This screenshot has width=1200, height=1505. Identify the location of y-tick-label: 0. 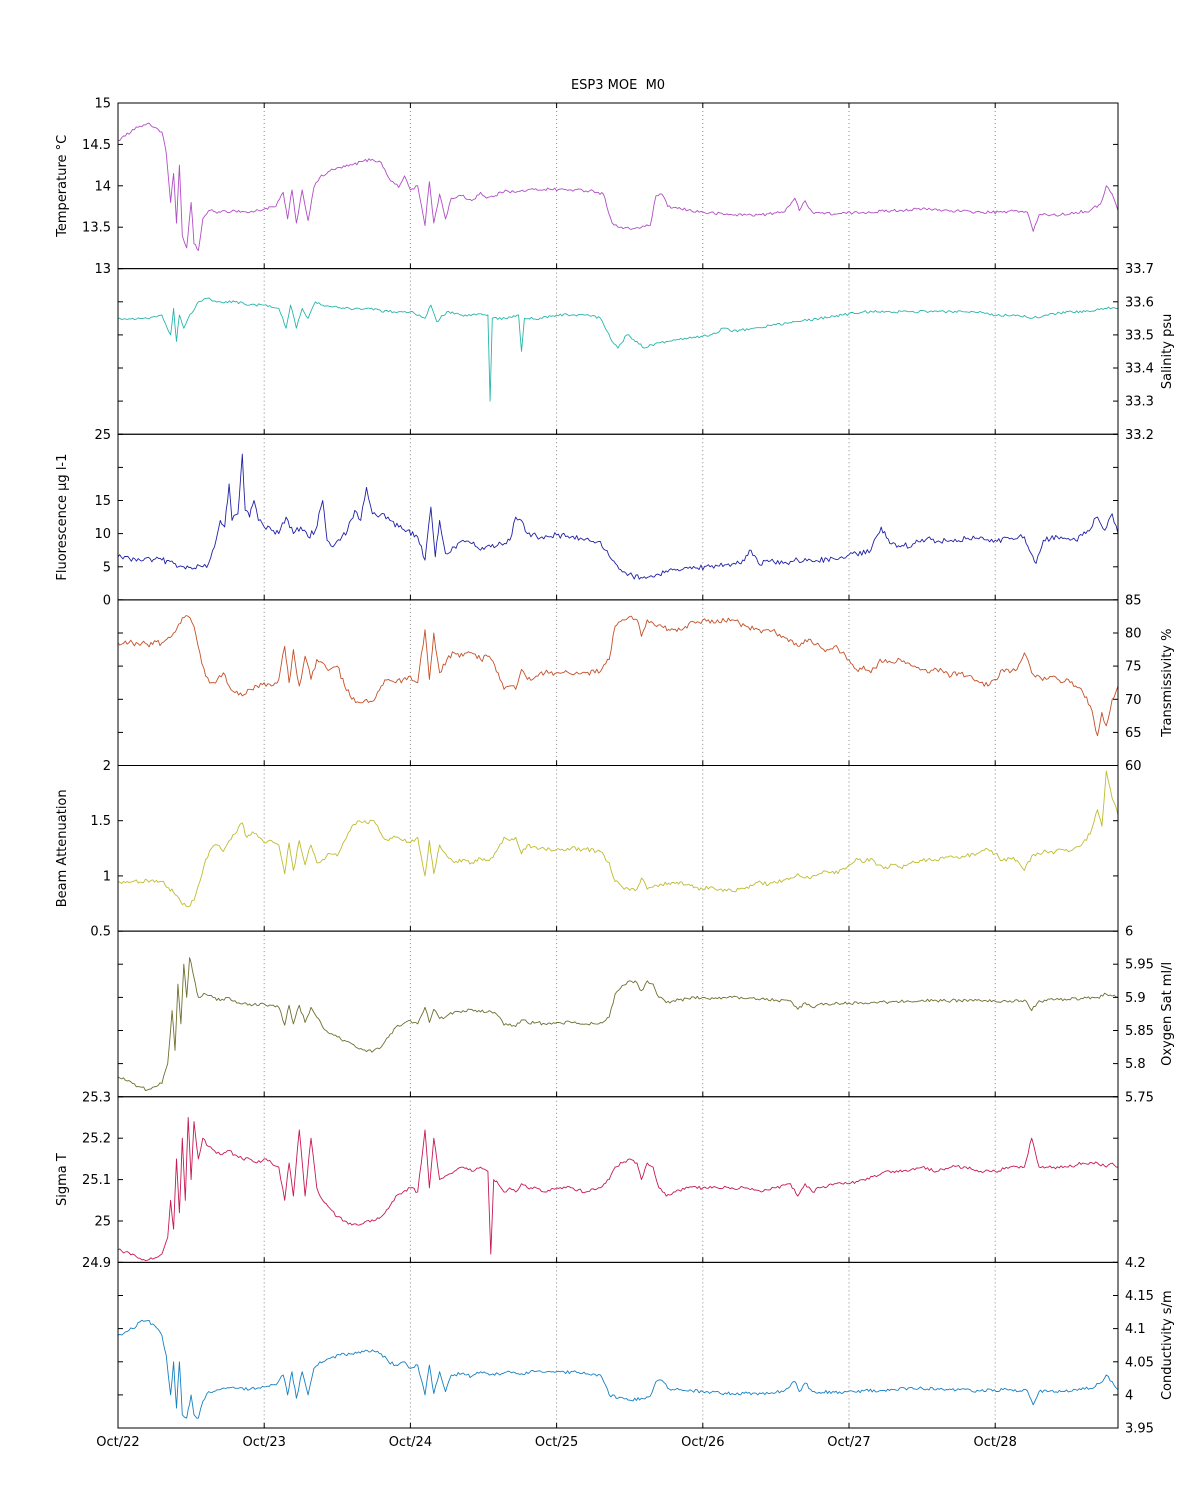
(107, 600).